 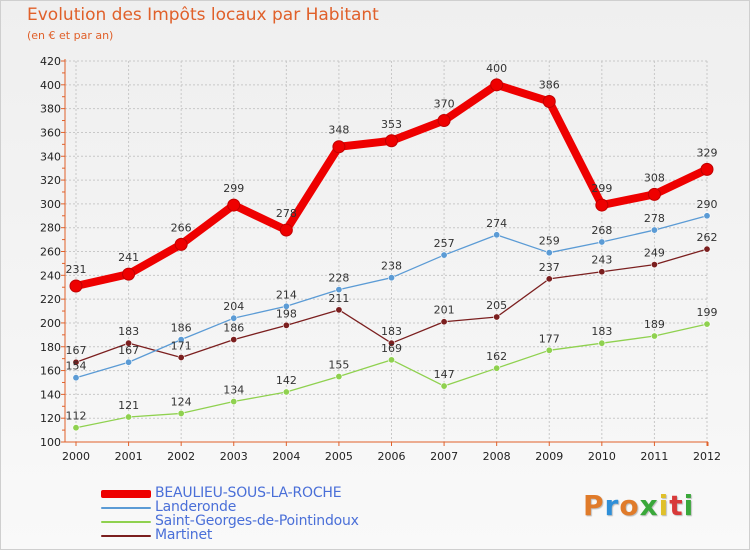 What do you see at coordinates (496, 356) in the screenshot?
I see `data-label: 162` at bounding box center [496, 356].